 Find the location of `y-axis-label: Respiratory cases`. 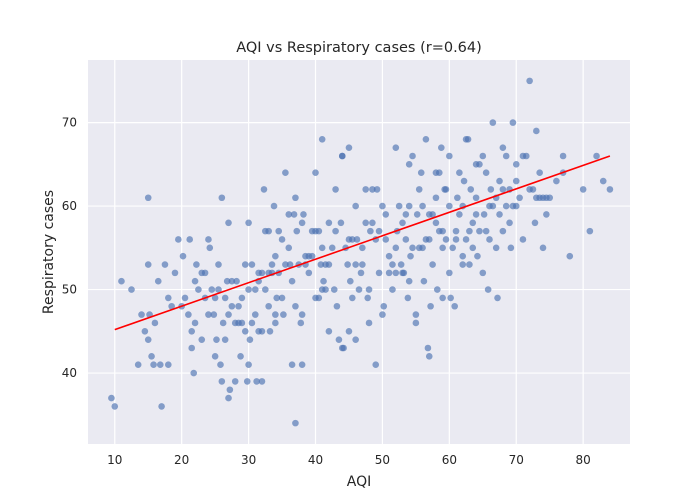

y-axis-label: Respiratory cases is located at coordinates (49, 252).